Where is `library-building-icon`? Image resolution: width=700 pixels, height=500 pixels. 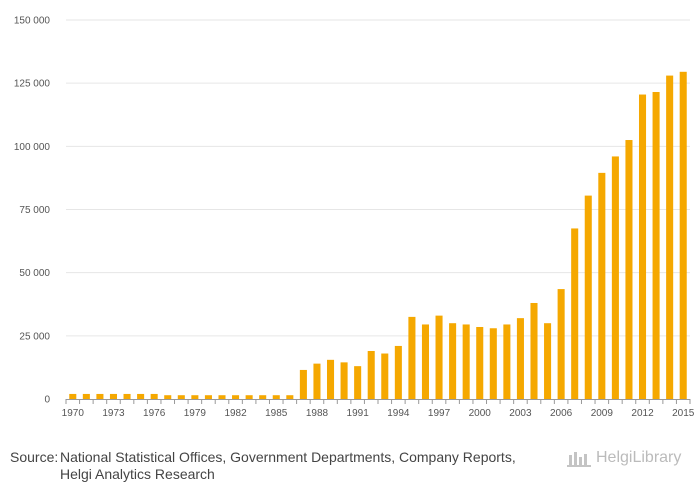 library-building-icon is located at coordinates (579, 459).